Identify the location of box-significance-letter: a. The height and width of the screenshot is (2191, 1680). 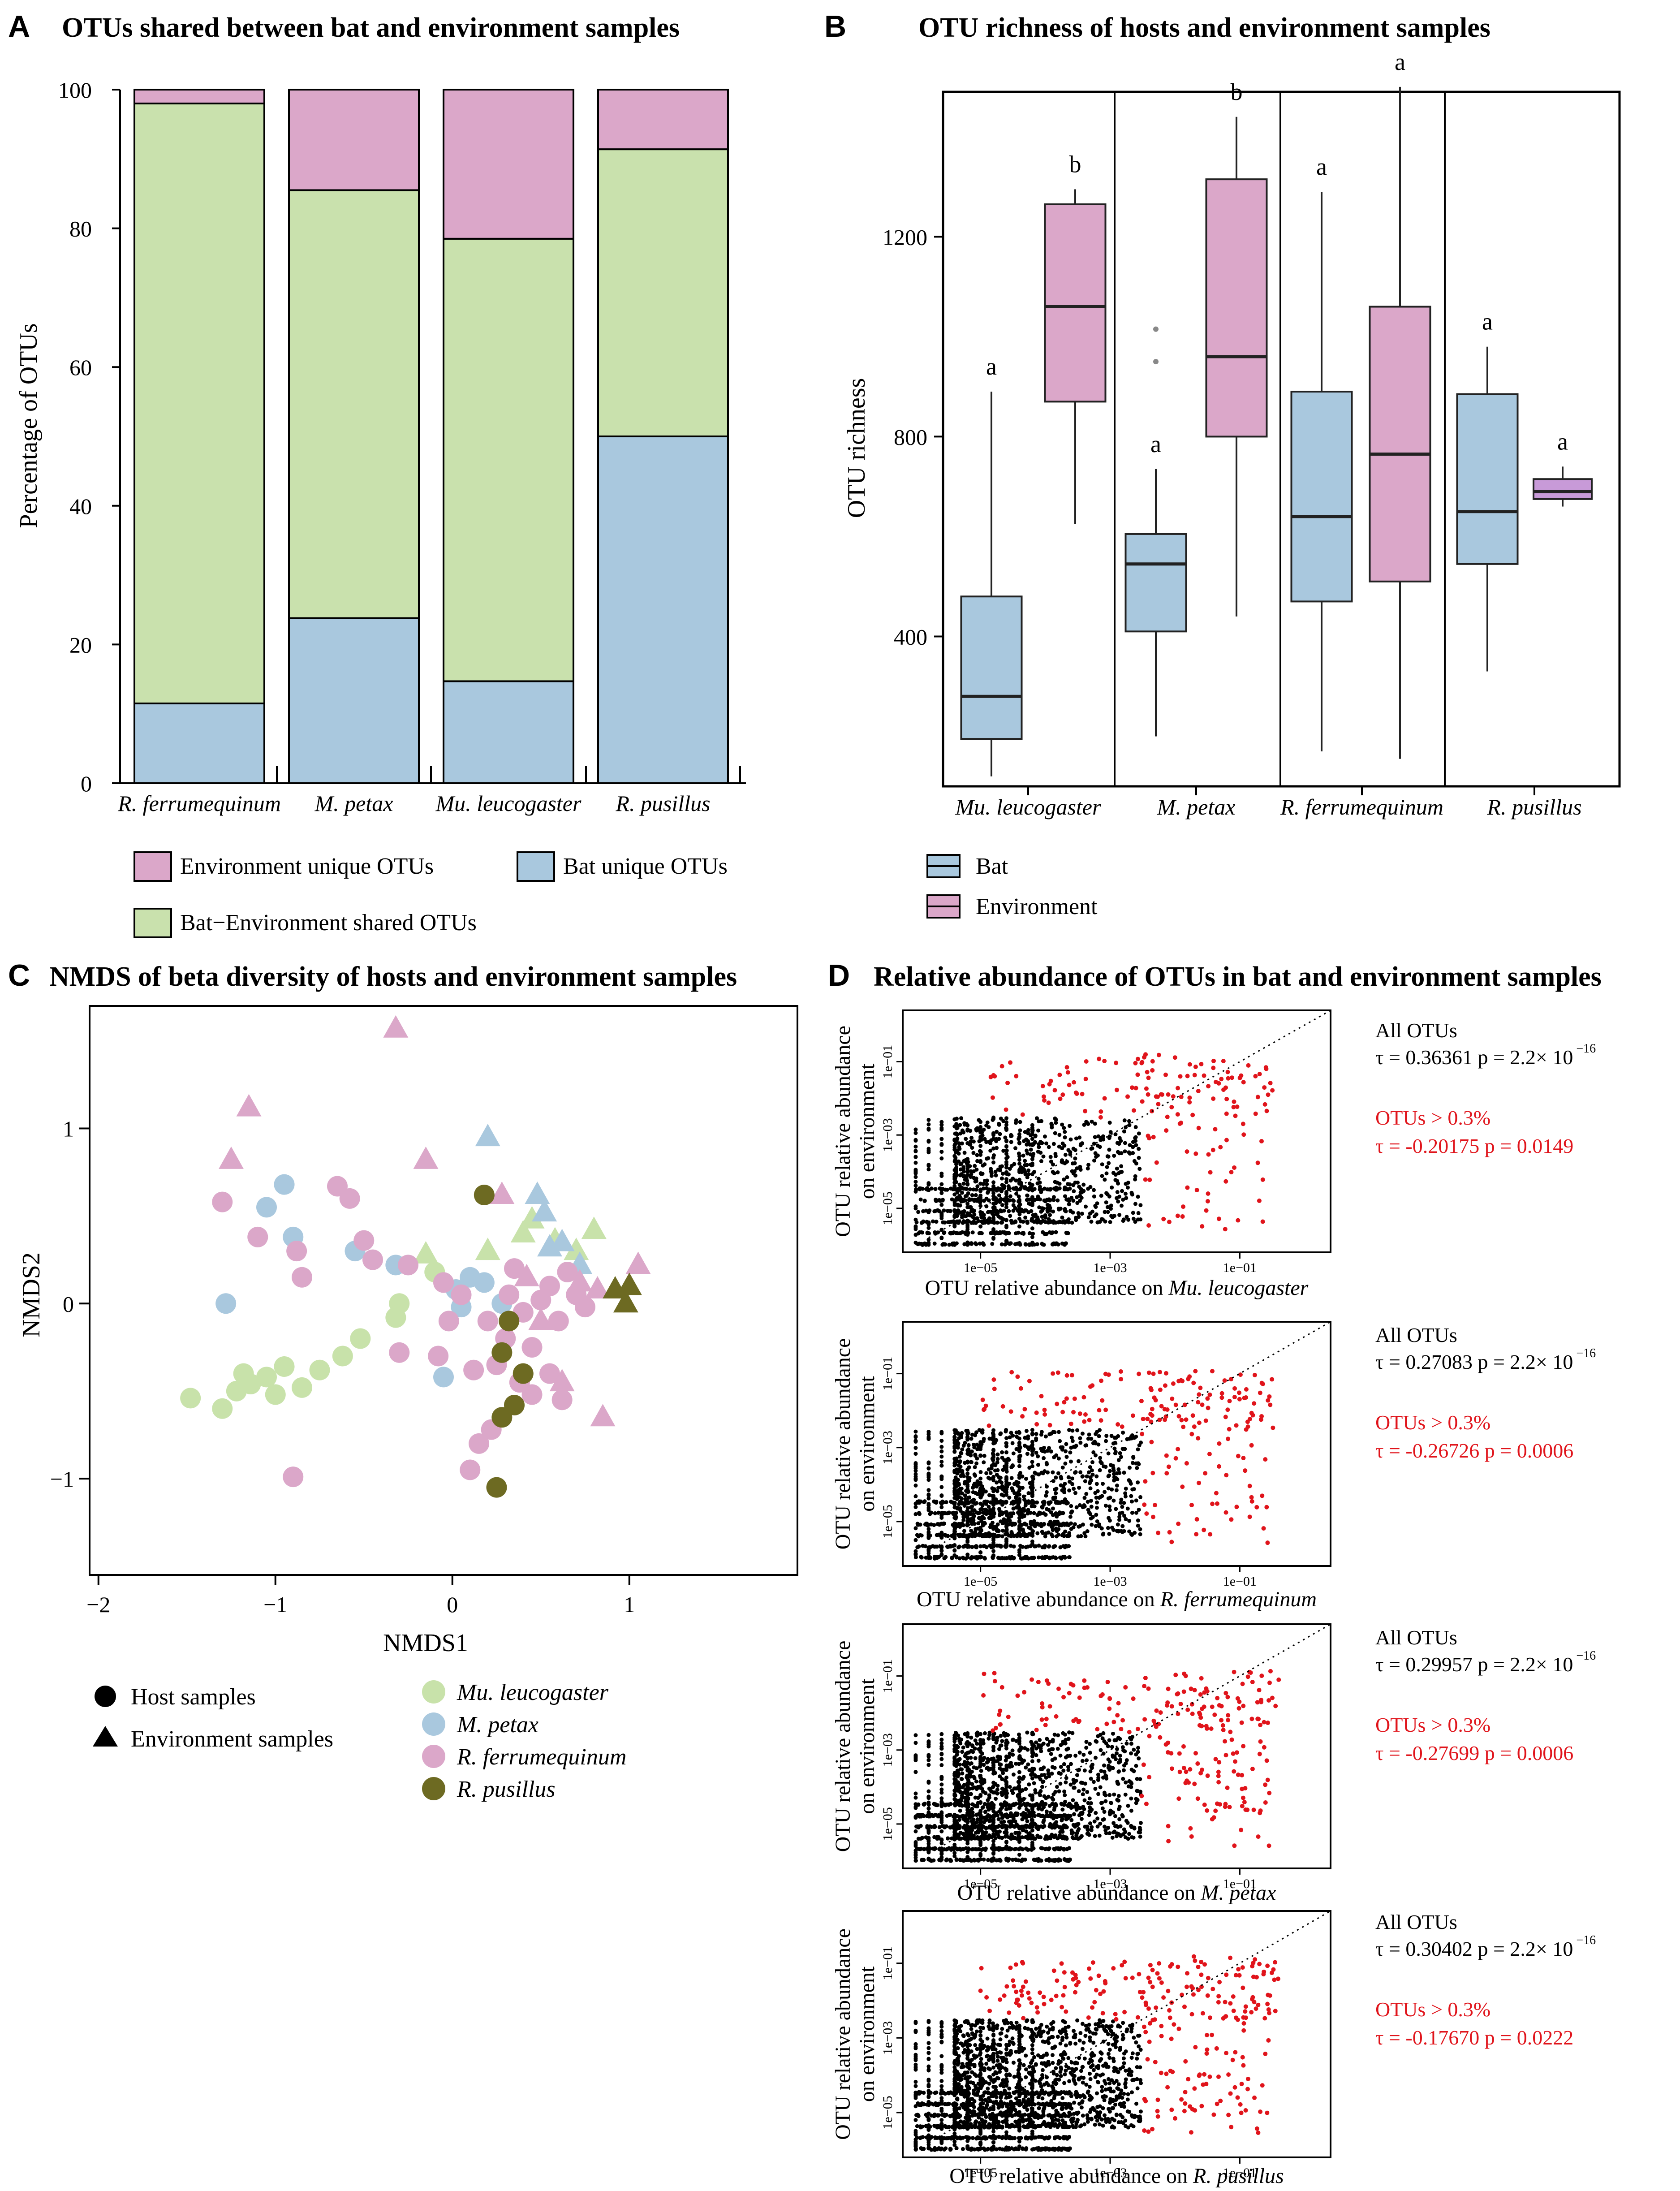
(1400, 61).